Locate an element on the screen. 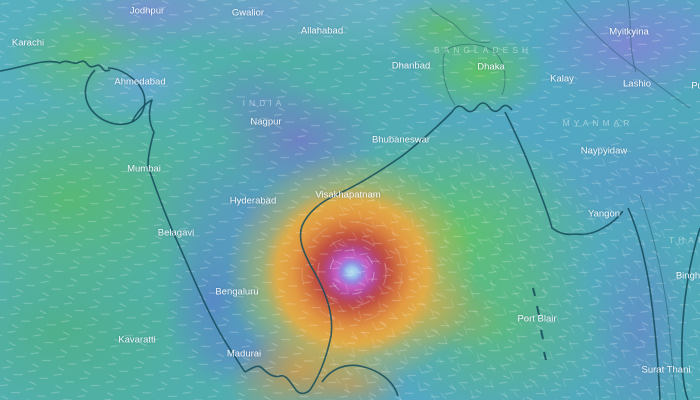  city-label-myitkyina: Myitkyina is located at coordinates (629, 32).